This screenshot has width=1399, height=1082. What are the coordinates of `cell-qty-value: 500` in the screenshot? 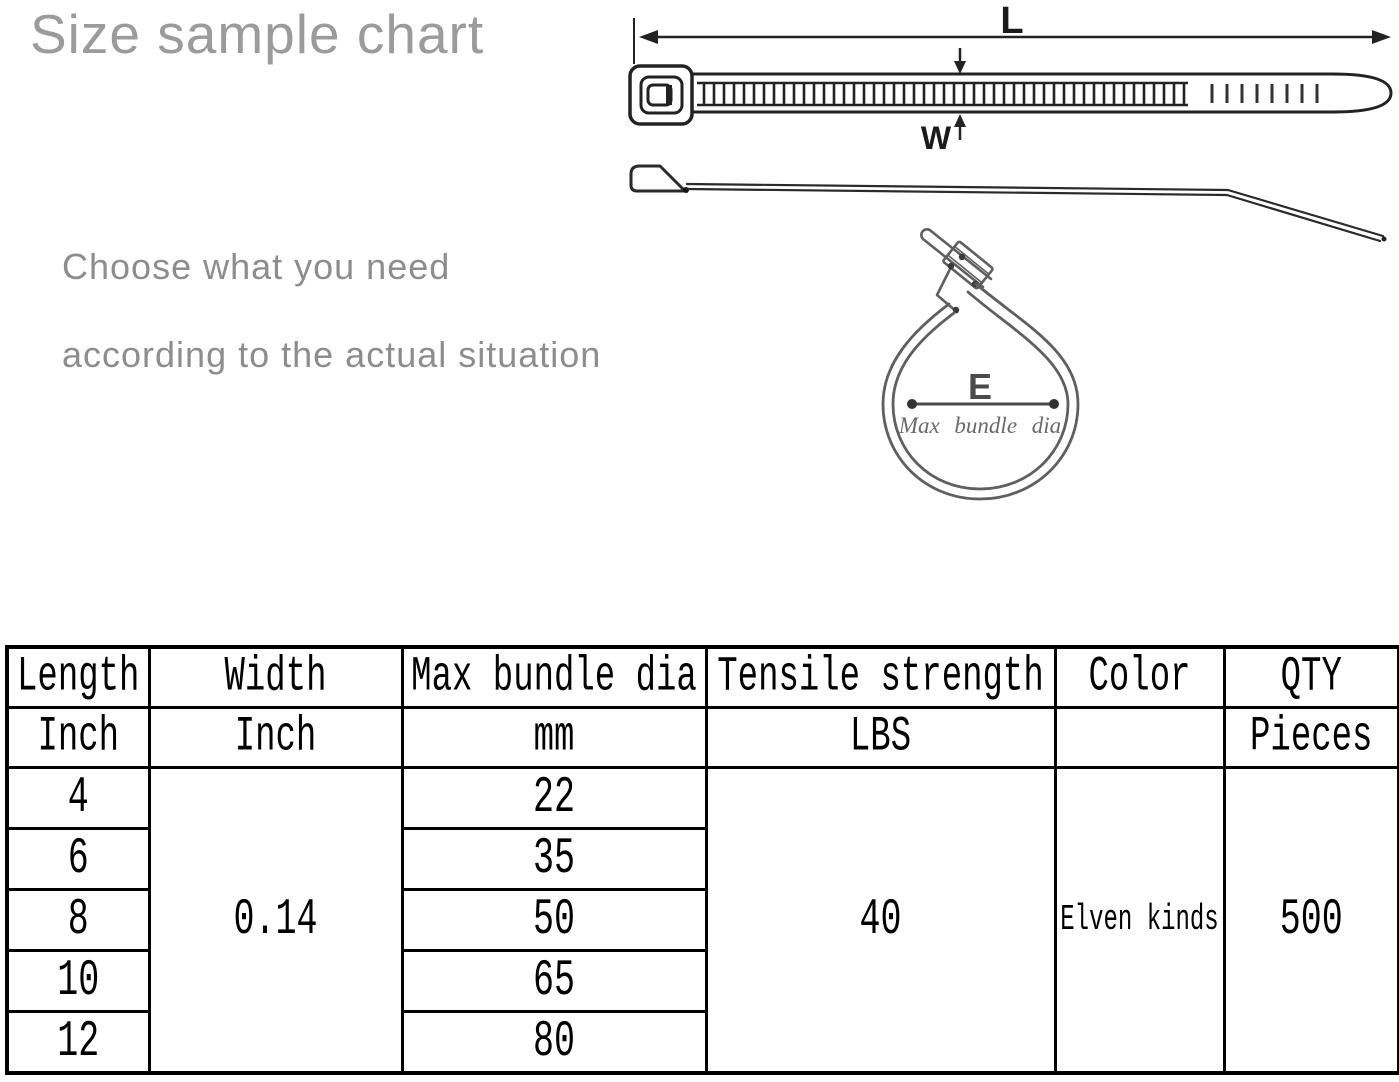 It's located at (1310, 920).